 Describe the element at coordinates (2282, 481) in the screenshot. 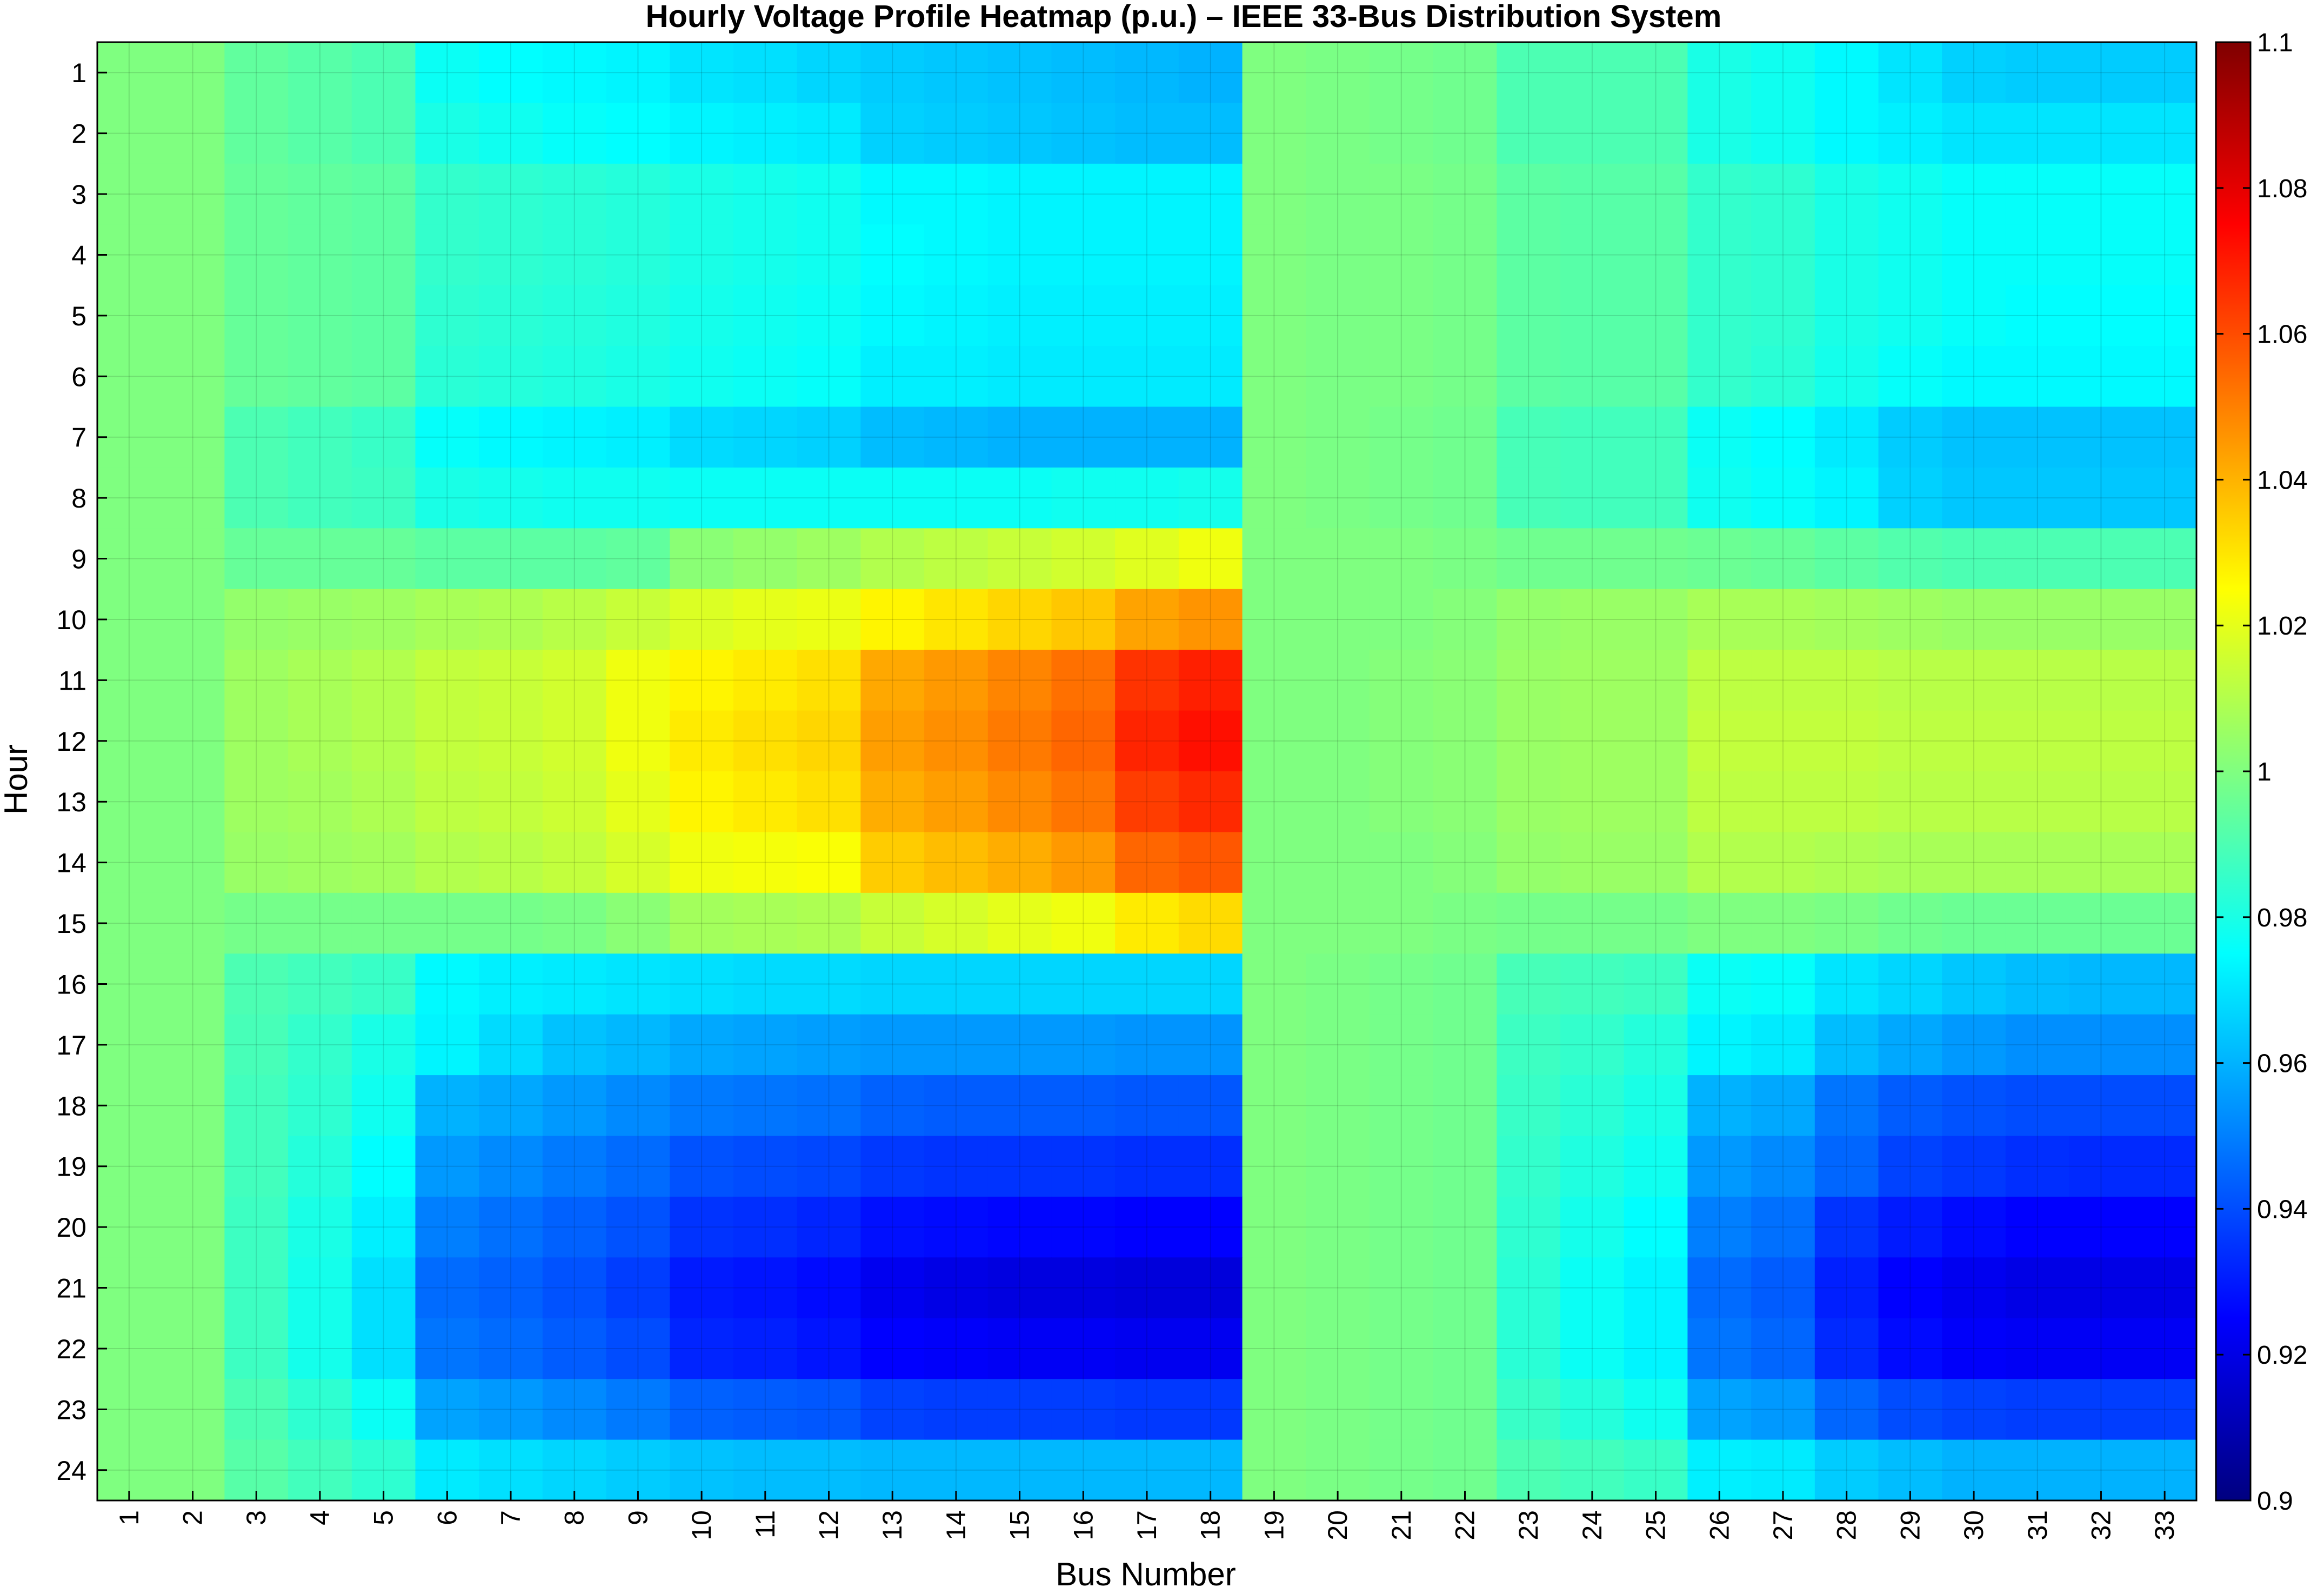

I see `colorbar-tick-label: 1.04` at that location.